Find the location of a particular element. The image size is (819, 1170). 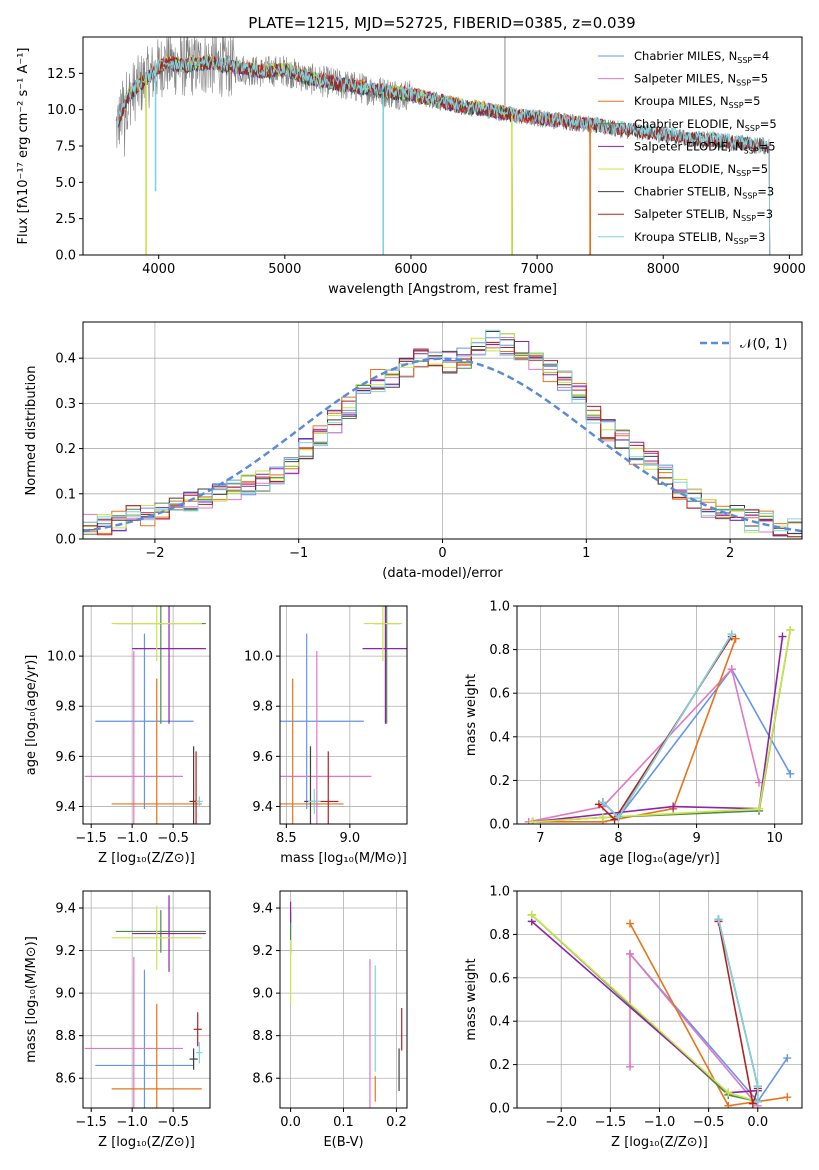

x-axis-label: age [log₁₀(age/yr)] is located at coordinates (659, 858).